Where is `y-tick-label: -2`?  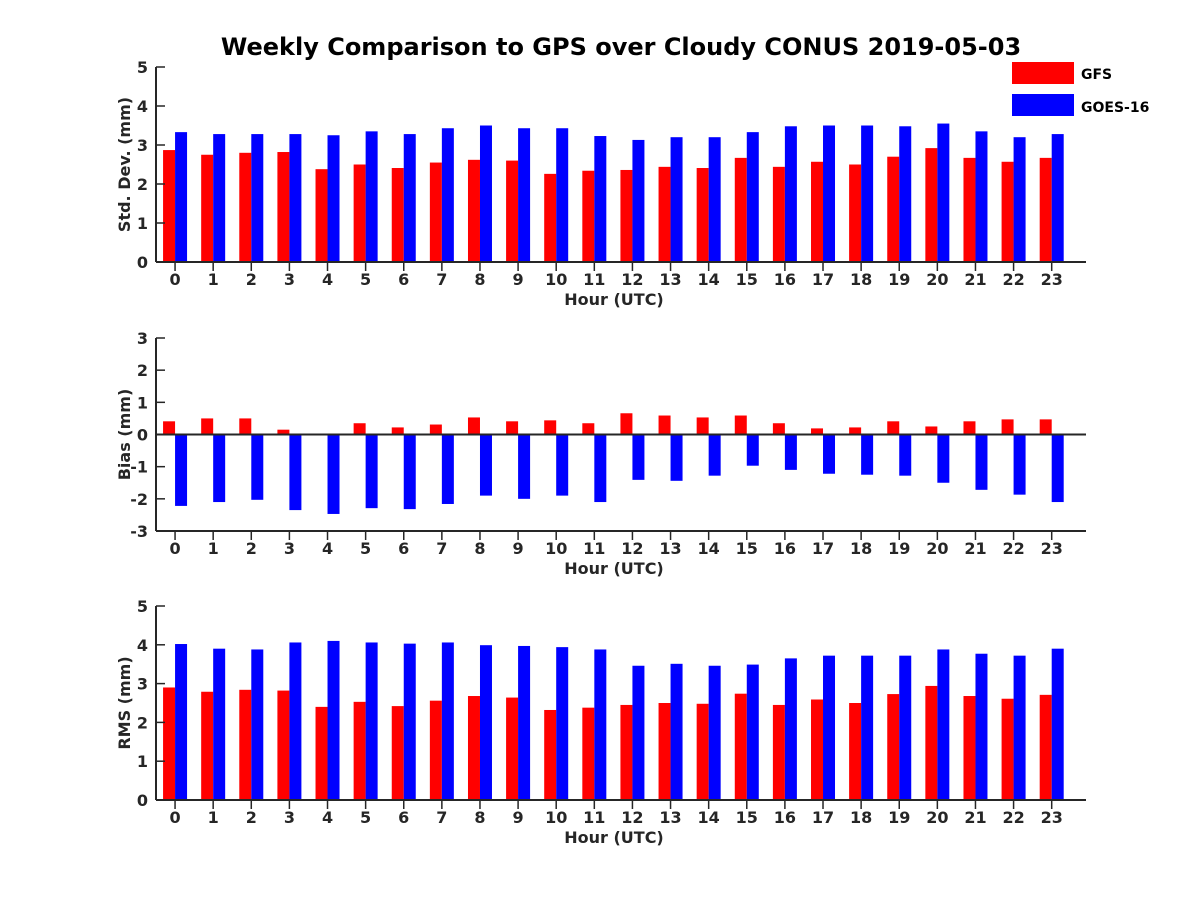
y-tick-label: -2 is located at coordinates (139, 499).